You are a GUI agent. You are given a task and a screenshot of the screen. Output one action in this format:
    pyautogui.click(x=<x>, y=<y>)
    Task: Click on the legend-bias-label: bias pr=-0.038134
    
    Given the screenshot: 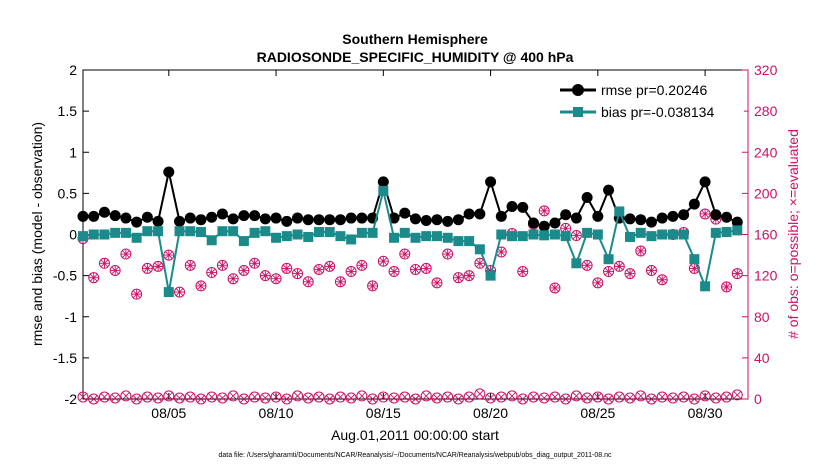 What is the action you would take?
    pyautogui.click(x=657, y=112)
    